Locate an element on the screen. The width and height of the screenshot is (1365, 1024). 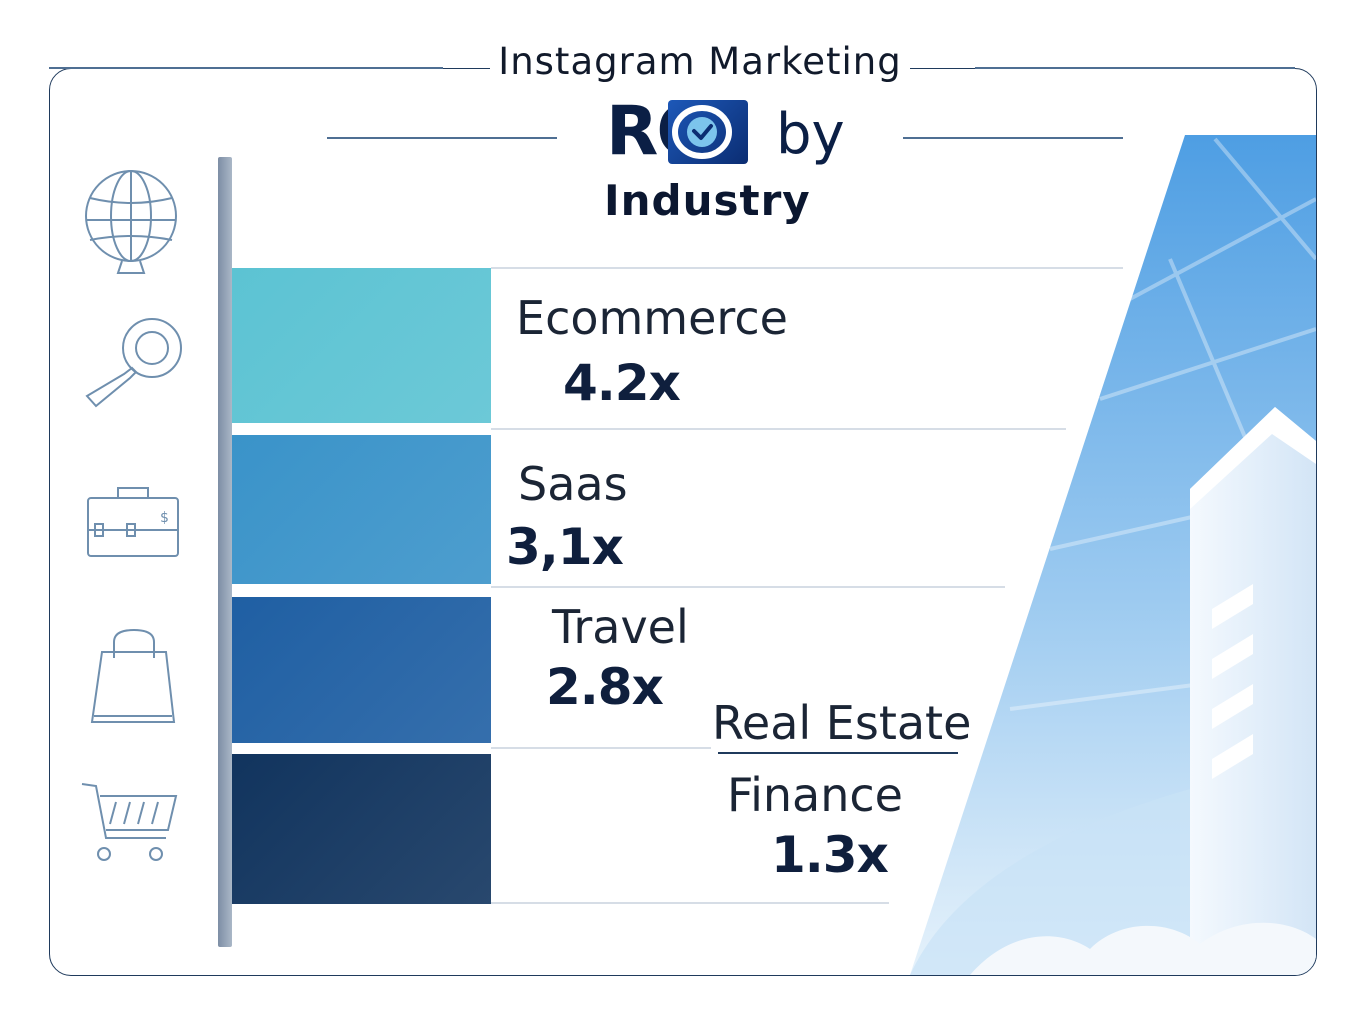
check-badge-icon is located at coordinates (708, 132).